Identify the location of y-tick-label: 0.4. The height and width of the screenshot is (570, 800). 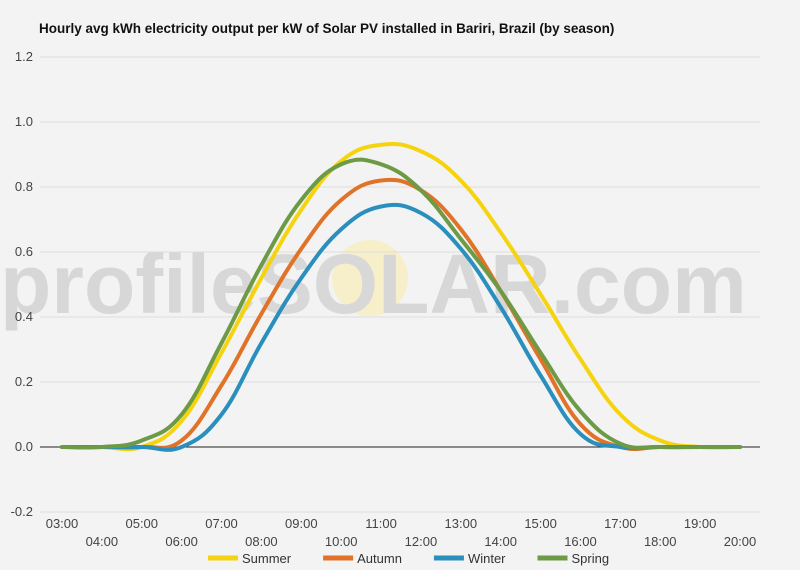
(24, 316).